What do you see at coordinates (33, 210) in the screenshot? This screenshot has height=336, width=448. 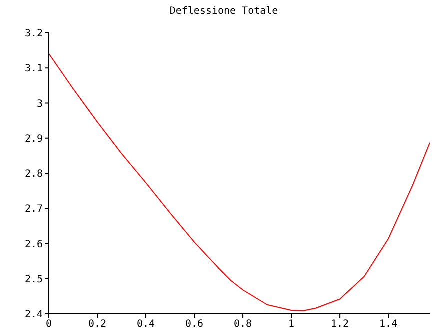 I see `y-tick-label: 2.7` at bounding box center [33, 210].